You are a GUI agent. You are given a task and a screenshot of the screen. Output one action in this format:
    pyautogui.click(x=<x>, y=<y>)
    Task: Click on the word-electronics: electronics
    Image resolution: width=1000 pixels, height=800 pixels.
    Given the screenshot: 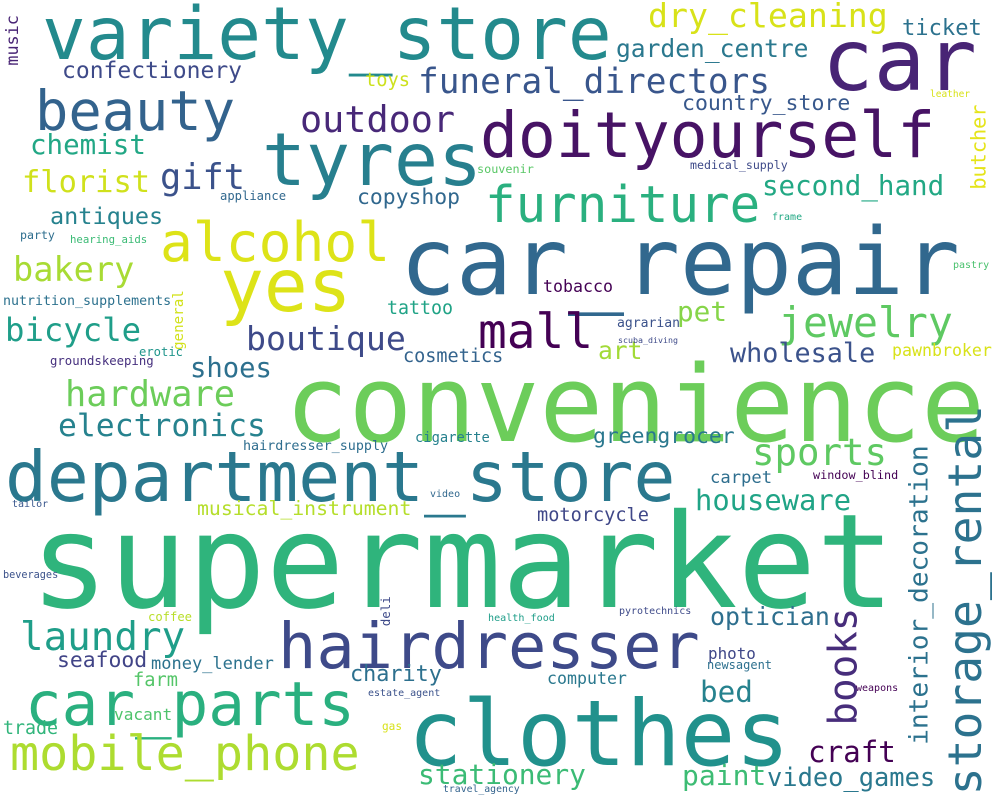 What is the action you would take?
    pyautogui.click(x=162, y=426)
    